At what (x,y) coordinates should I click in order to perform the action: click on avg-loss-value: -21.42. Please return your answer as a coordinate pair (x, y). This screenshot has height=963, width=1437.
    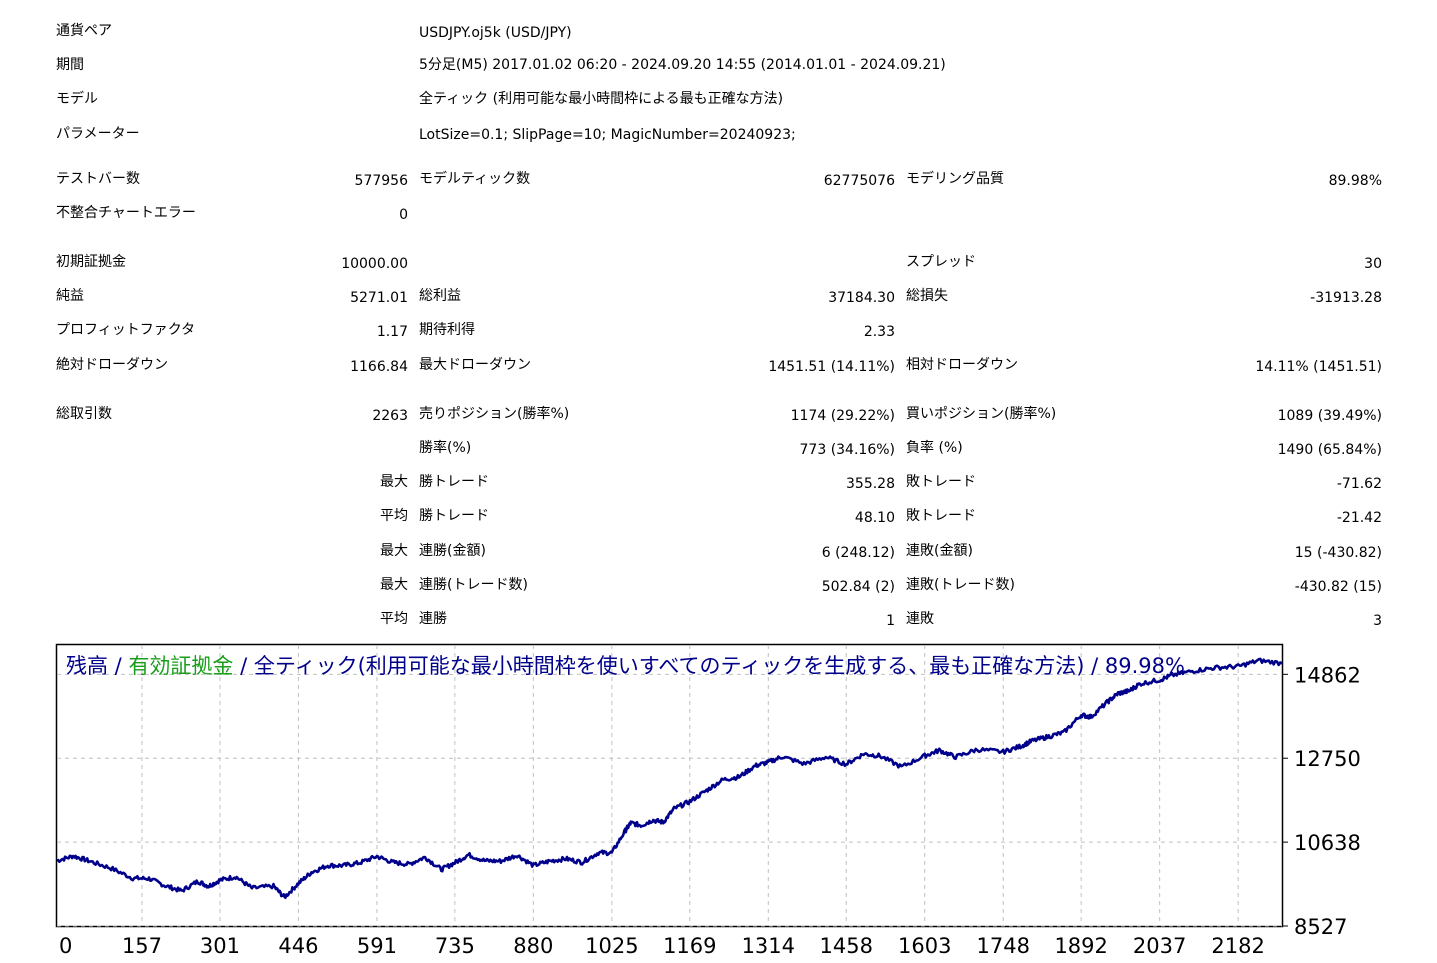
    Looking at the image, I should click on (1359, 518).